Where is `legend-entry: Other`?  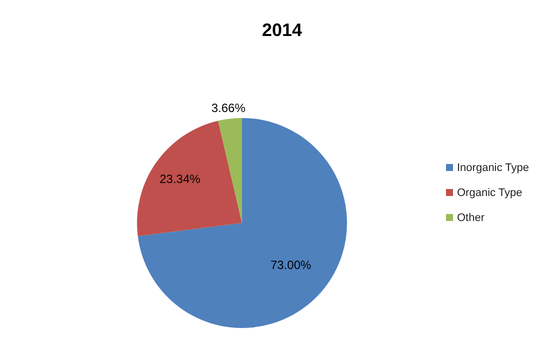 legend-entry: Other is located at coordinates (465, 218).